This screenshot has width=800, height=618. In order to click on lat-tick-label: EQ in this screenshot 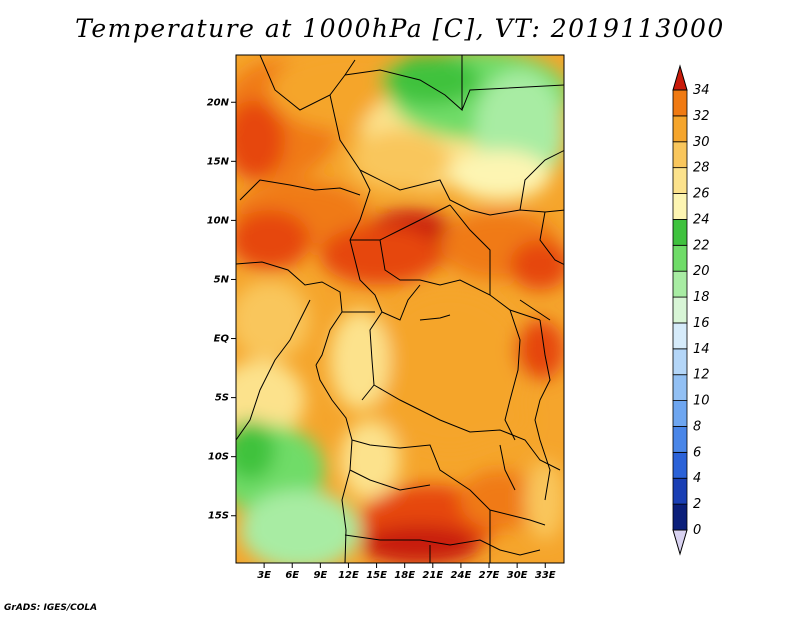, I will do `click(222, 339)`.